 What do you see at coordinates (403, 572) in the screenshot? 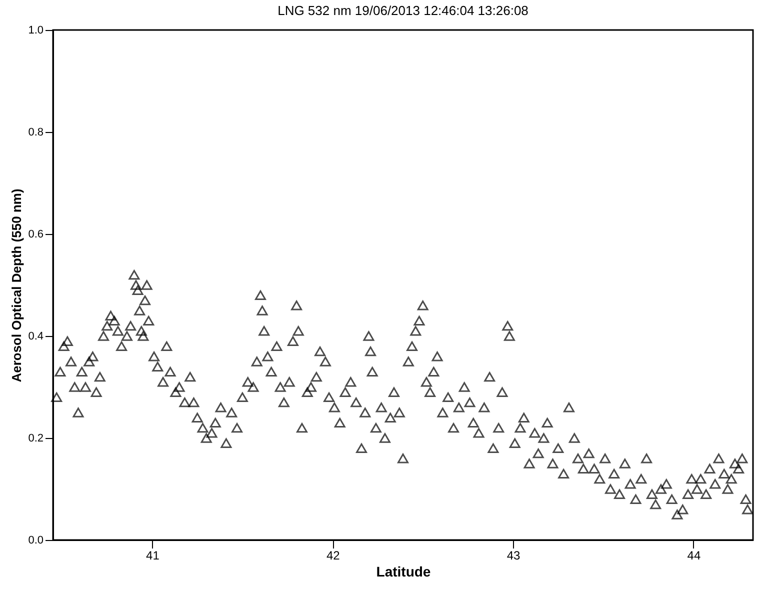
I see `x-axis-title: Latitude` at bounding box center [403, 572].